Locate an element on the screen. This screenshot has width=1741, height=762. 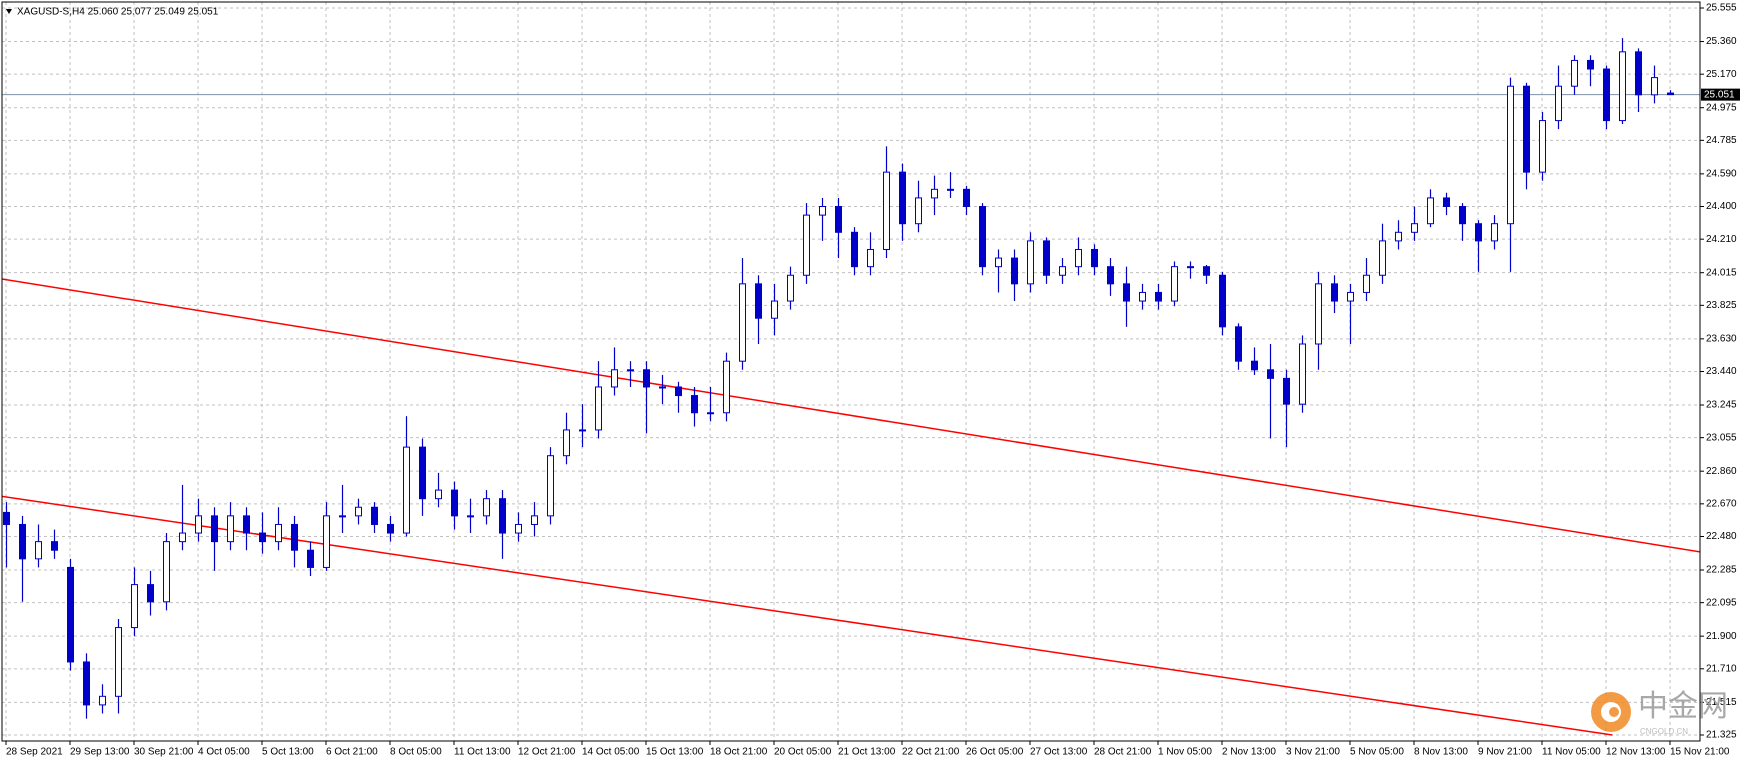
x-tick-label: 11 Oct 13:00 is located at coordinates (482, 752).